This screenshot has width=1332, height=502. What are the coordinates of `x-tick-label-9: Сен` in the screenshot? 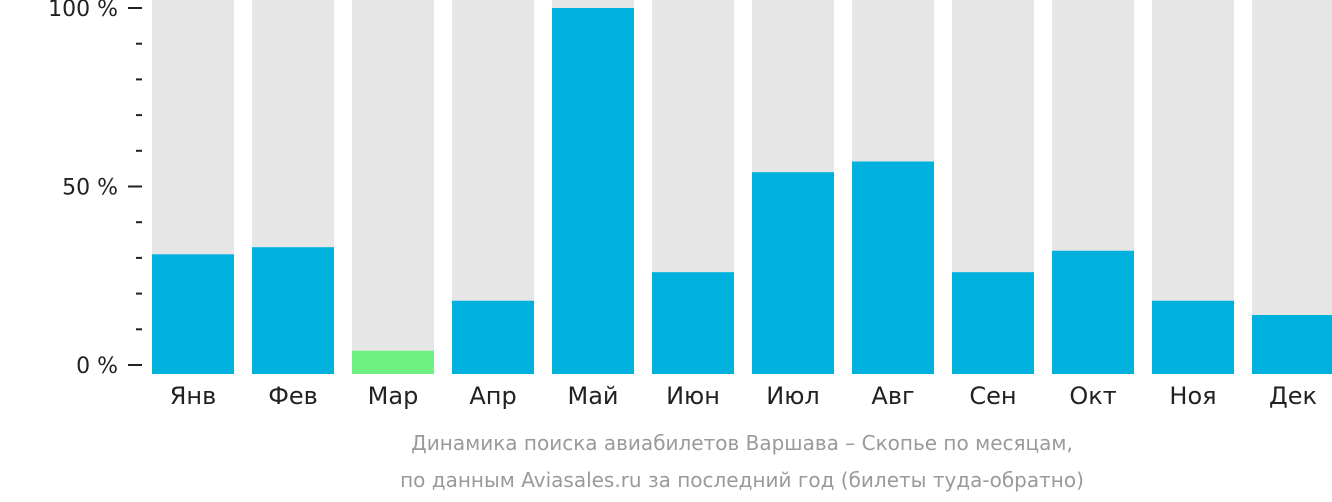 It's located at (992, 396).